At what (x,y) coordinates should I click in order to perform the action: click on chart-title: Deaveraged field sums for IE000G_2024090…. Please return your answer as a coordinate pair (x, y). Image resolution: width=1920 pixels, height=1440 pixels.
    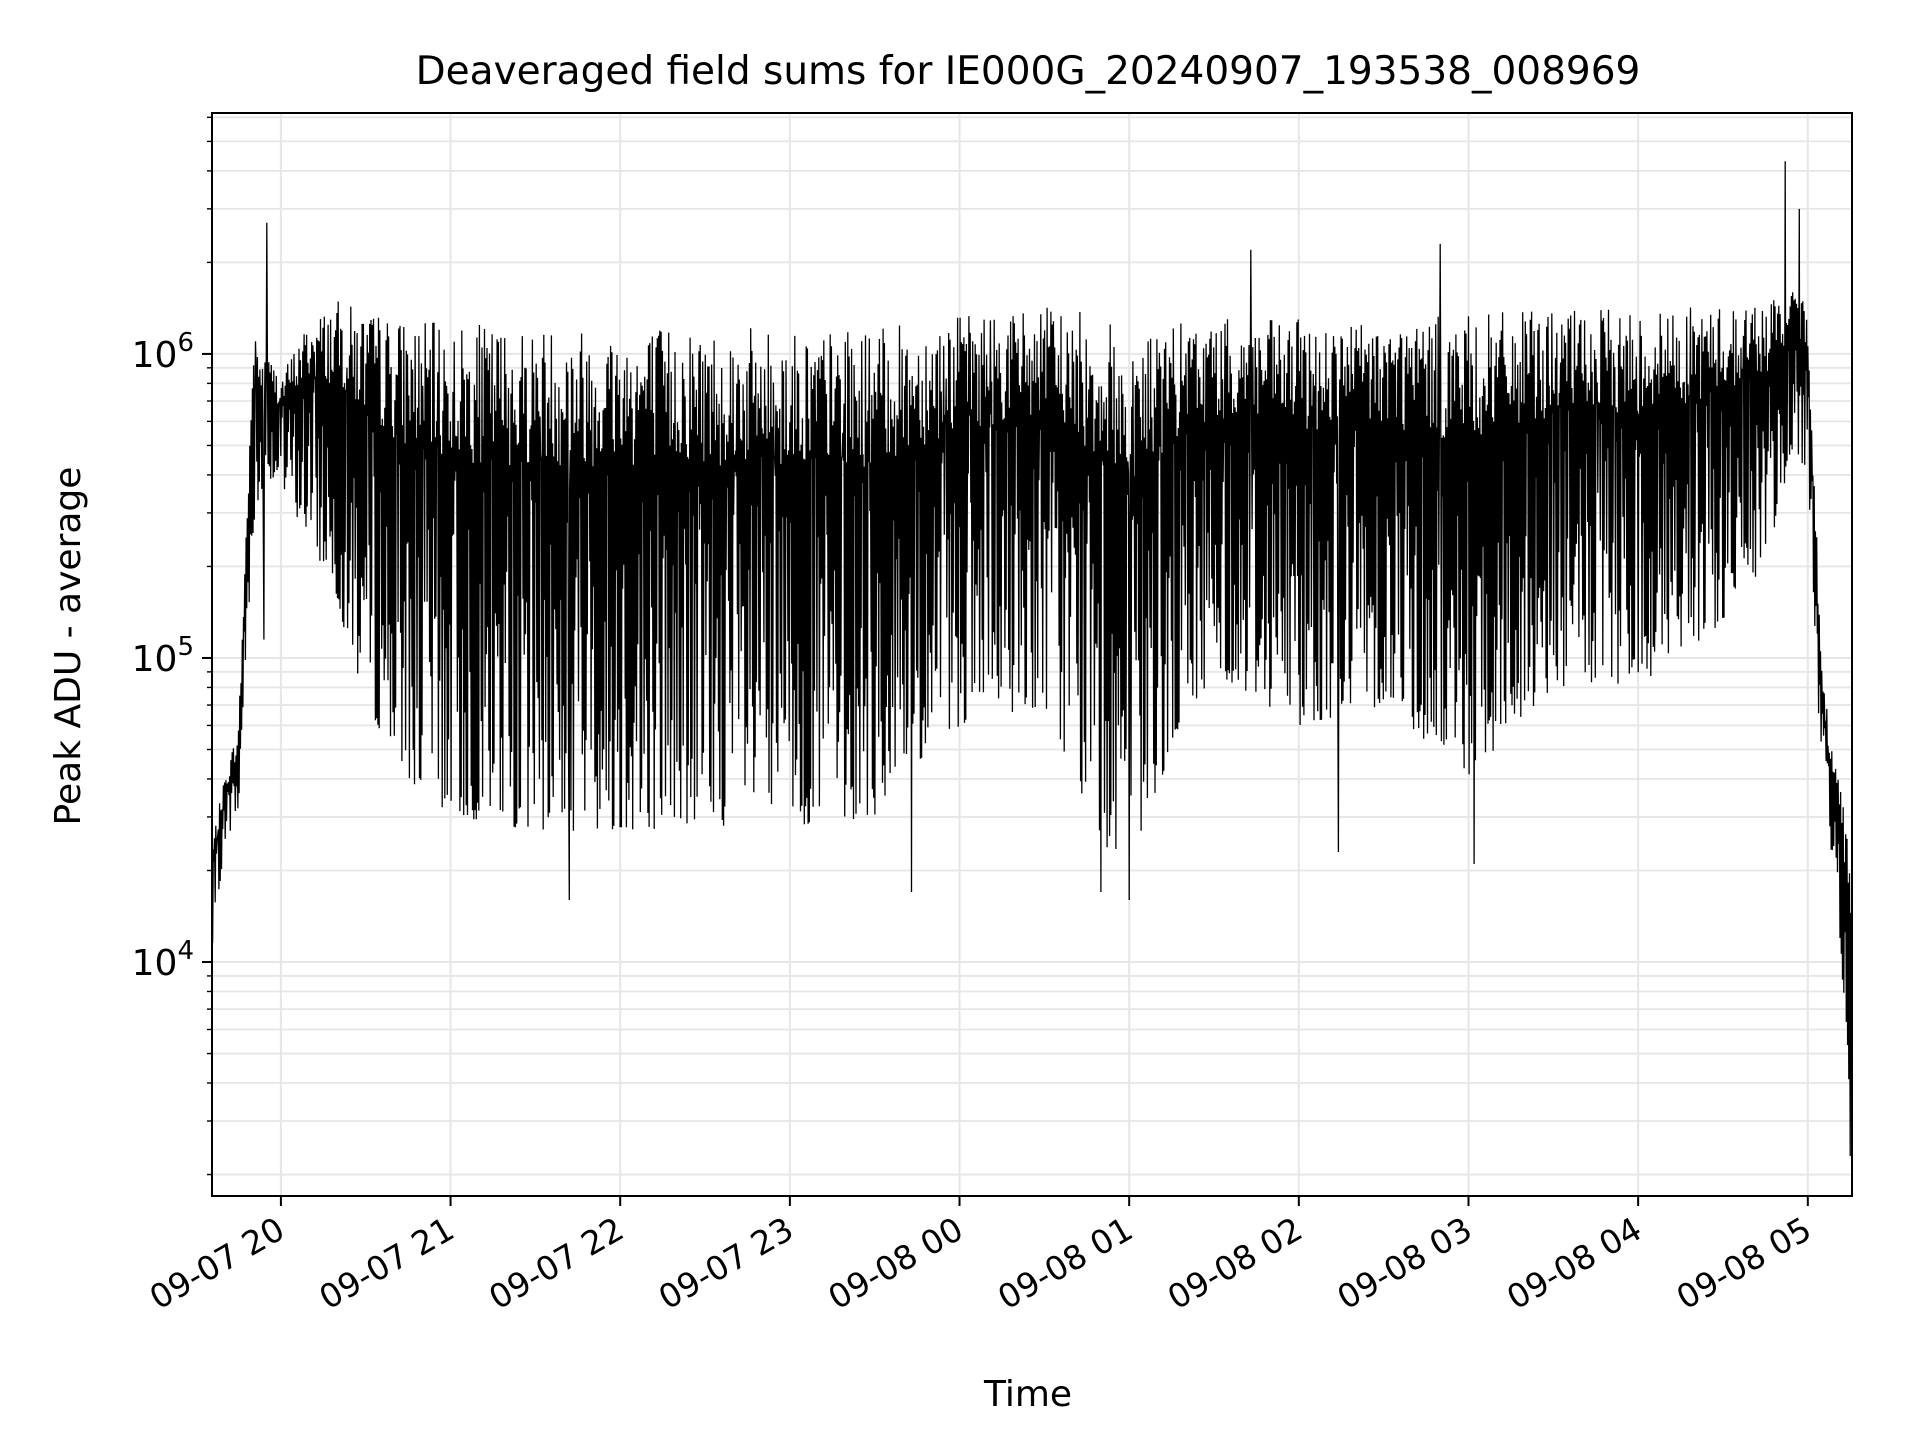
    Looking at the image, I should click on (1028, 71).